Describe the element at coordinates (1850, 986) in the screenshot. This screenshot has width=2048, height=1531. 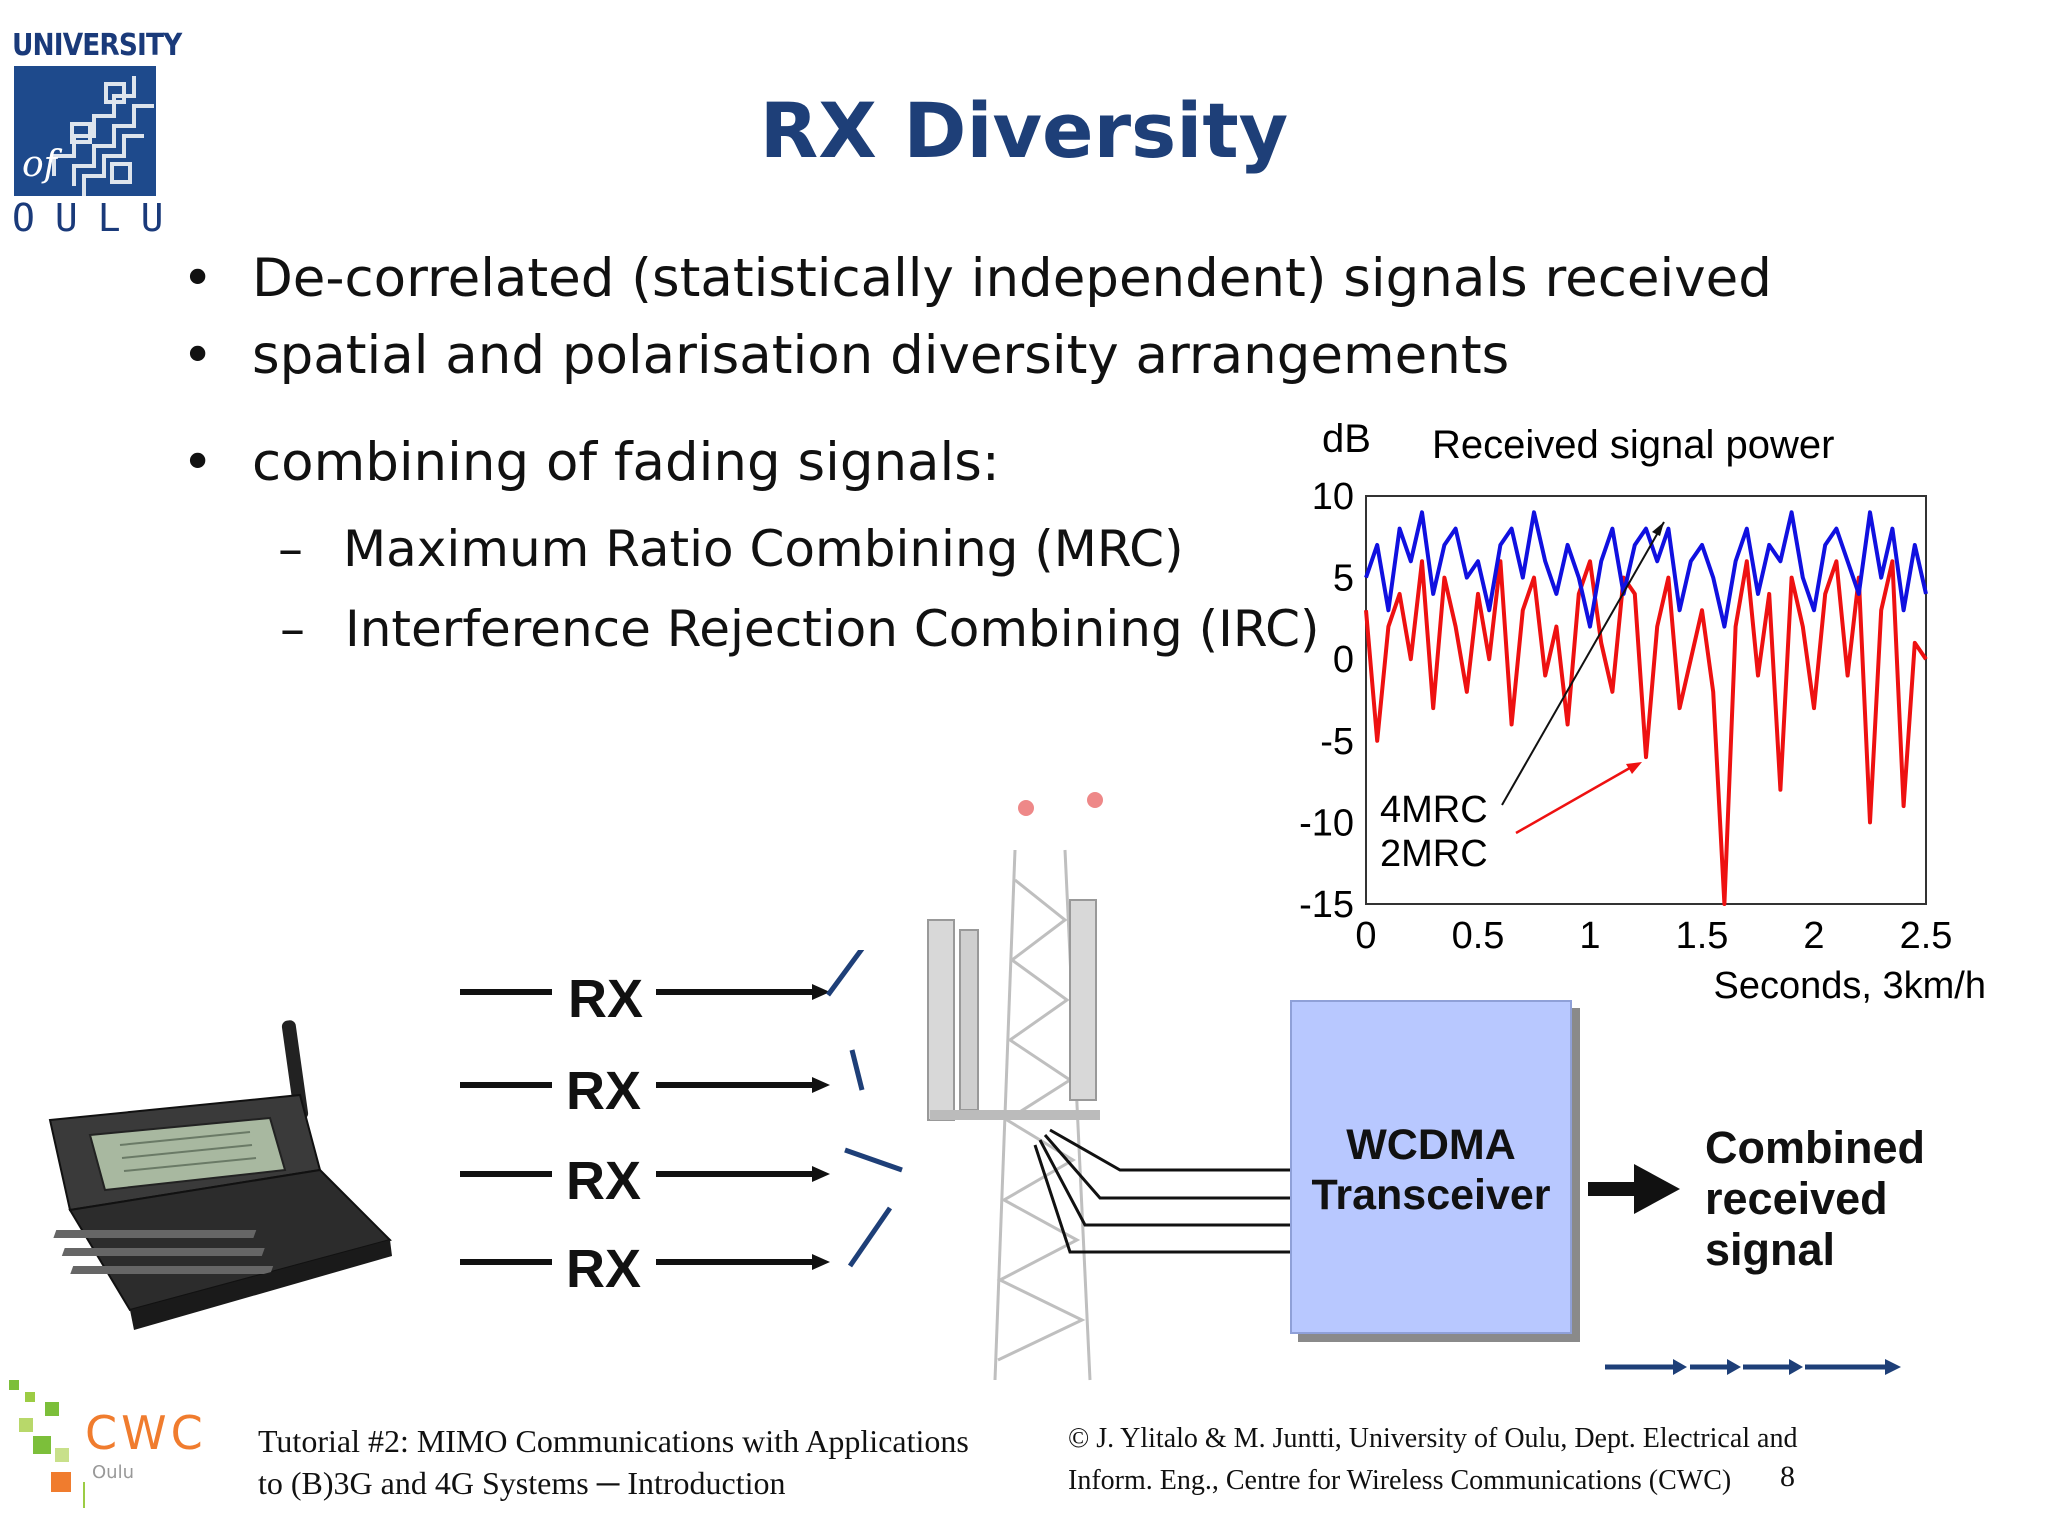
I see `chart-xlabel: Seconds, 3km/h` at that location.